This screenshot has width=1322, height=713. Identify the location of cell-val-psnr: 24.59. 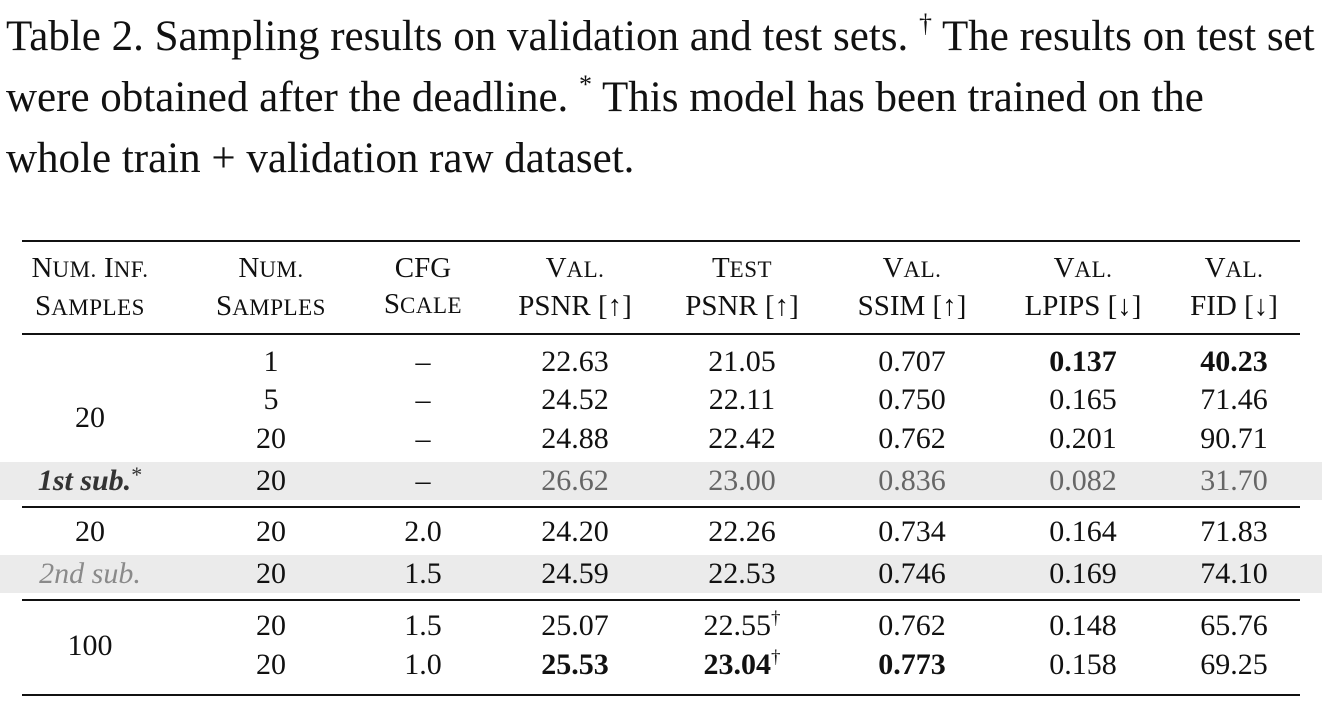
(575, 573).